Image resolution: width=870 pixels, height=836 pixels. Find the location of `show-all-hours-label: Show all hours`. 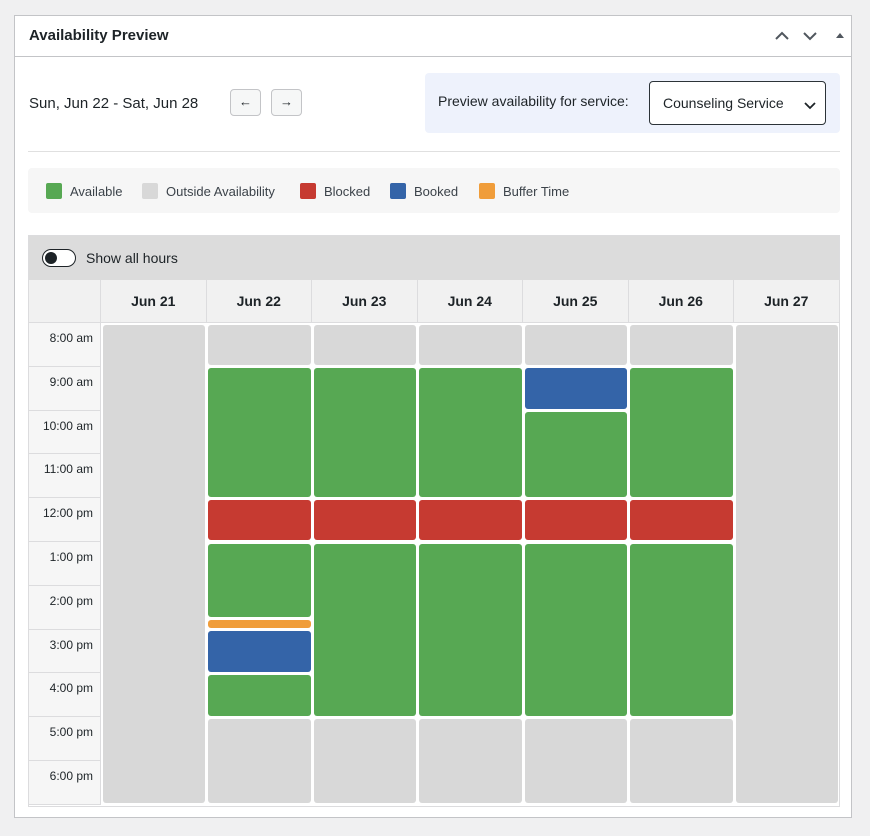

show-all-hours-label: Show all hours is located at coordinates (132, 258).